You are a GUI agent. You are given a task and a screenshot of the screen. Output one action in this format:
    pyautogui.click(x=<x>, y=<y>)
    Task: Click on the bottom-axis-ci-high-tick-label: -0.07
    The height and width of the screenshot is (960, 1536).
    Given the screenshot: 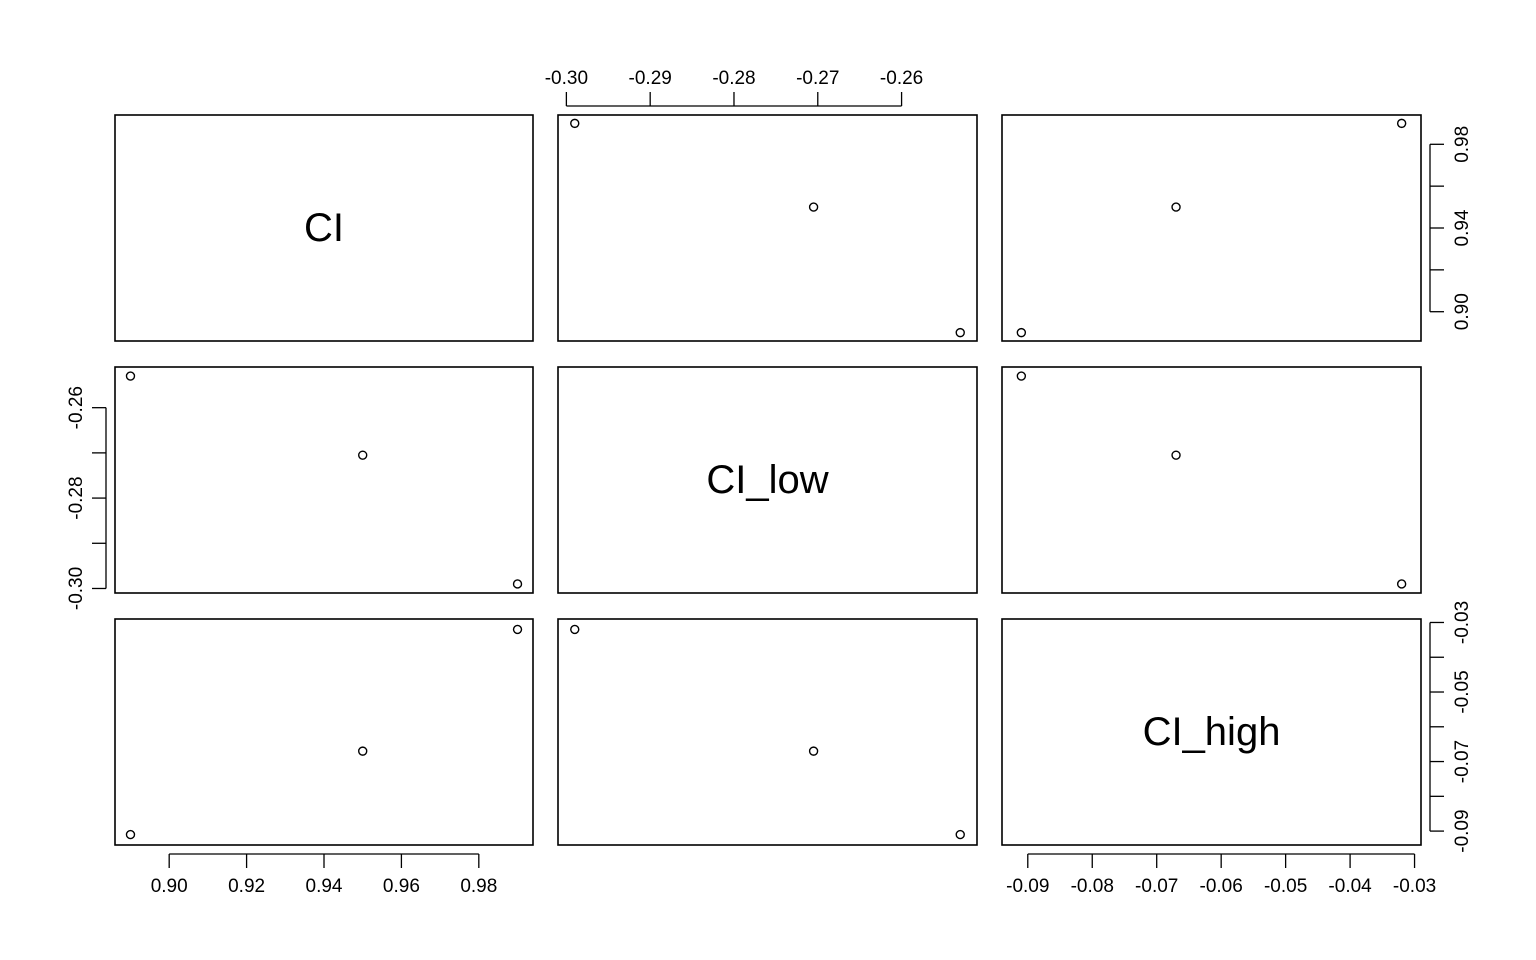 What is the action you would take?
    pyautogui.click(x=1156, y=886)
    